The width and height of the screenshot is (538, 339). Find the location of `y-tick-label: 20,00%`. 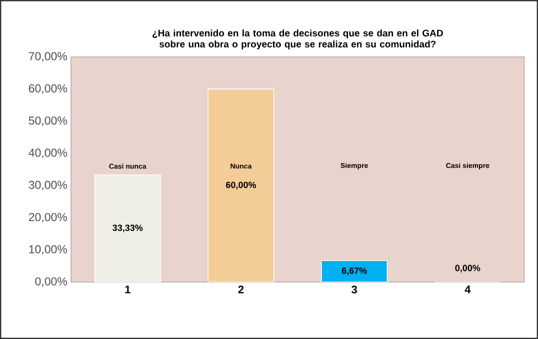

y-tick-label: 20,00% is located at coordinates (48, 217).